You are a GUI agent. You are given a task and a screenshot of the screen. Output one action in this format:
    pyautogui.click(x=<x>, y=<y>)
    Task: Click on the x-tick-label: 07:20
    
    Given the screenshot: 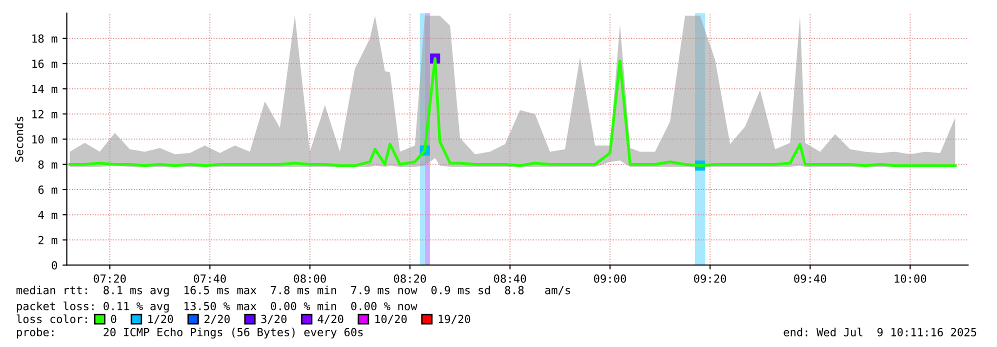 What is the action you would take?
    pyautogui.click(x=110, y=278)
    